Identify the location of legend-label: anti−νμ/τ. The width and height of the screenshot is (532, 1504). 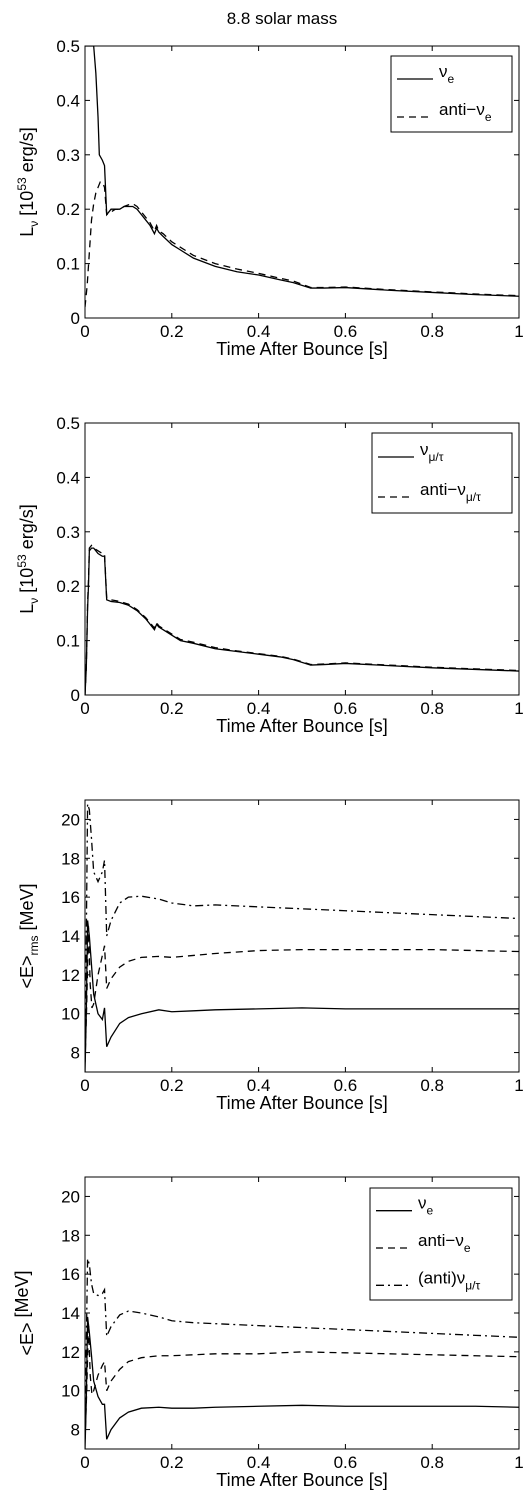
(450, 492).